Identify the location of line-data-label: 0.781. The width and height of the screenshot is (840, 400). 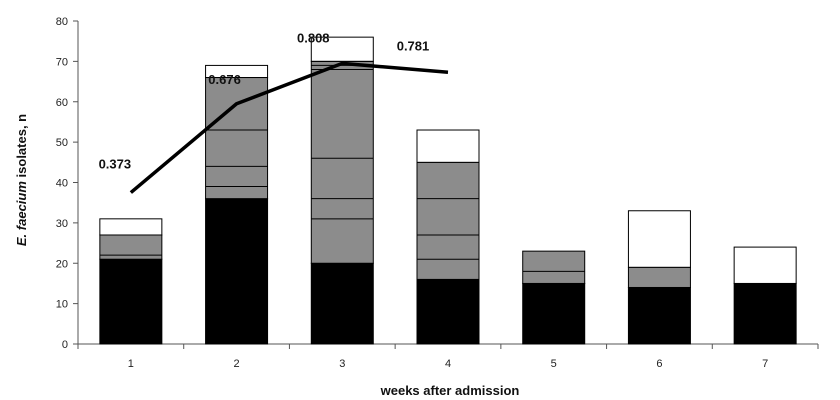
(413, 45).